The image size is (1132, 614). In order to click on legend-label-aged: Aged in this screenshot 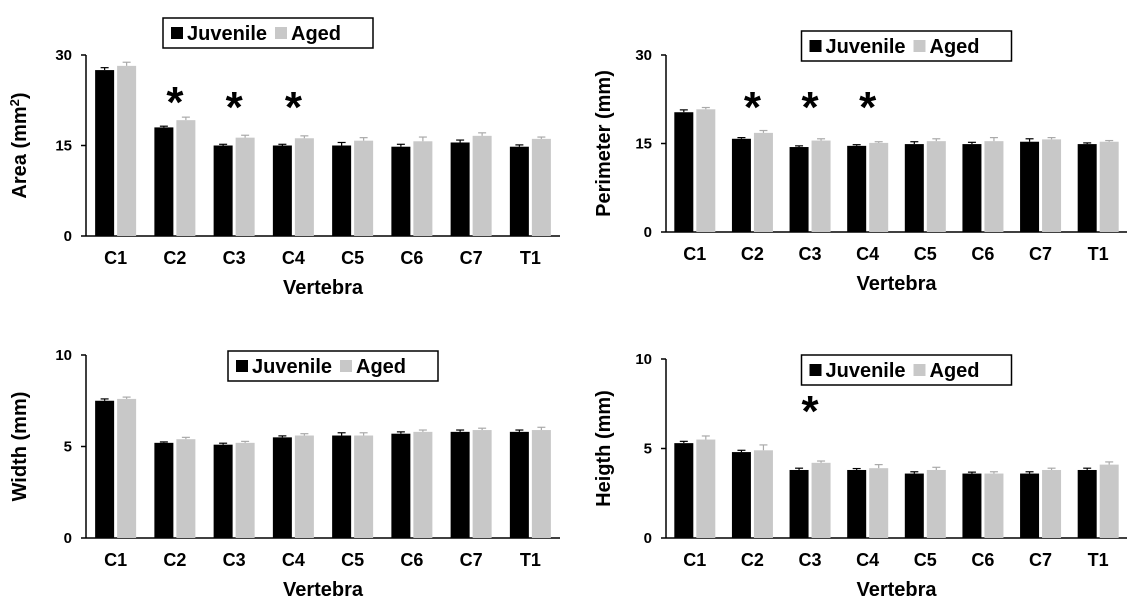, I will do `click(381, 367)`.